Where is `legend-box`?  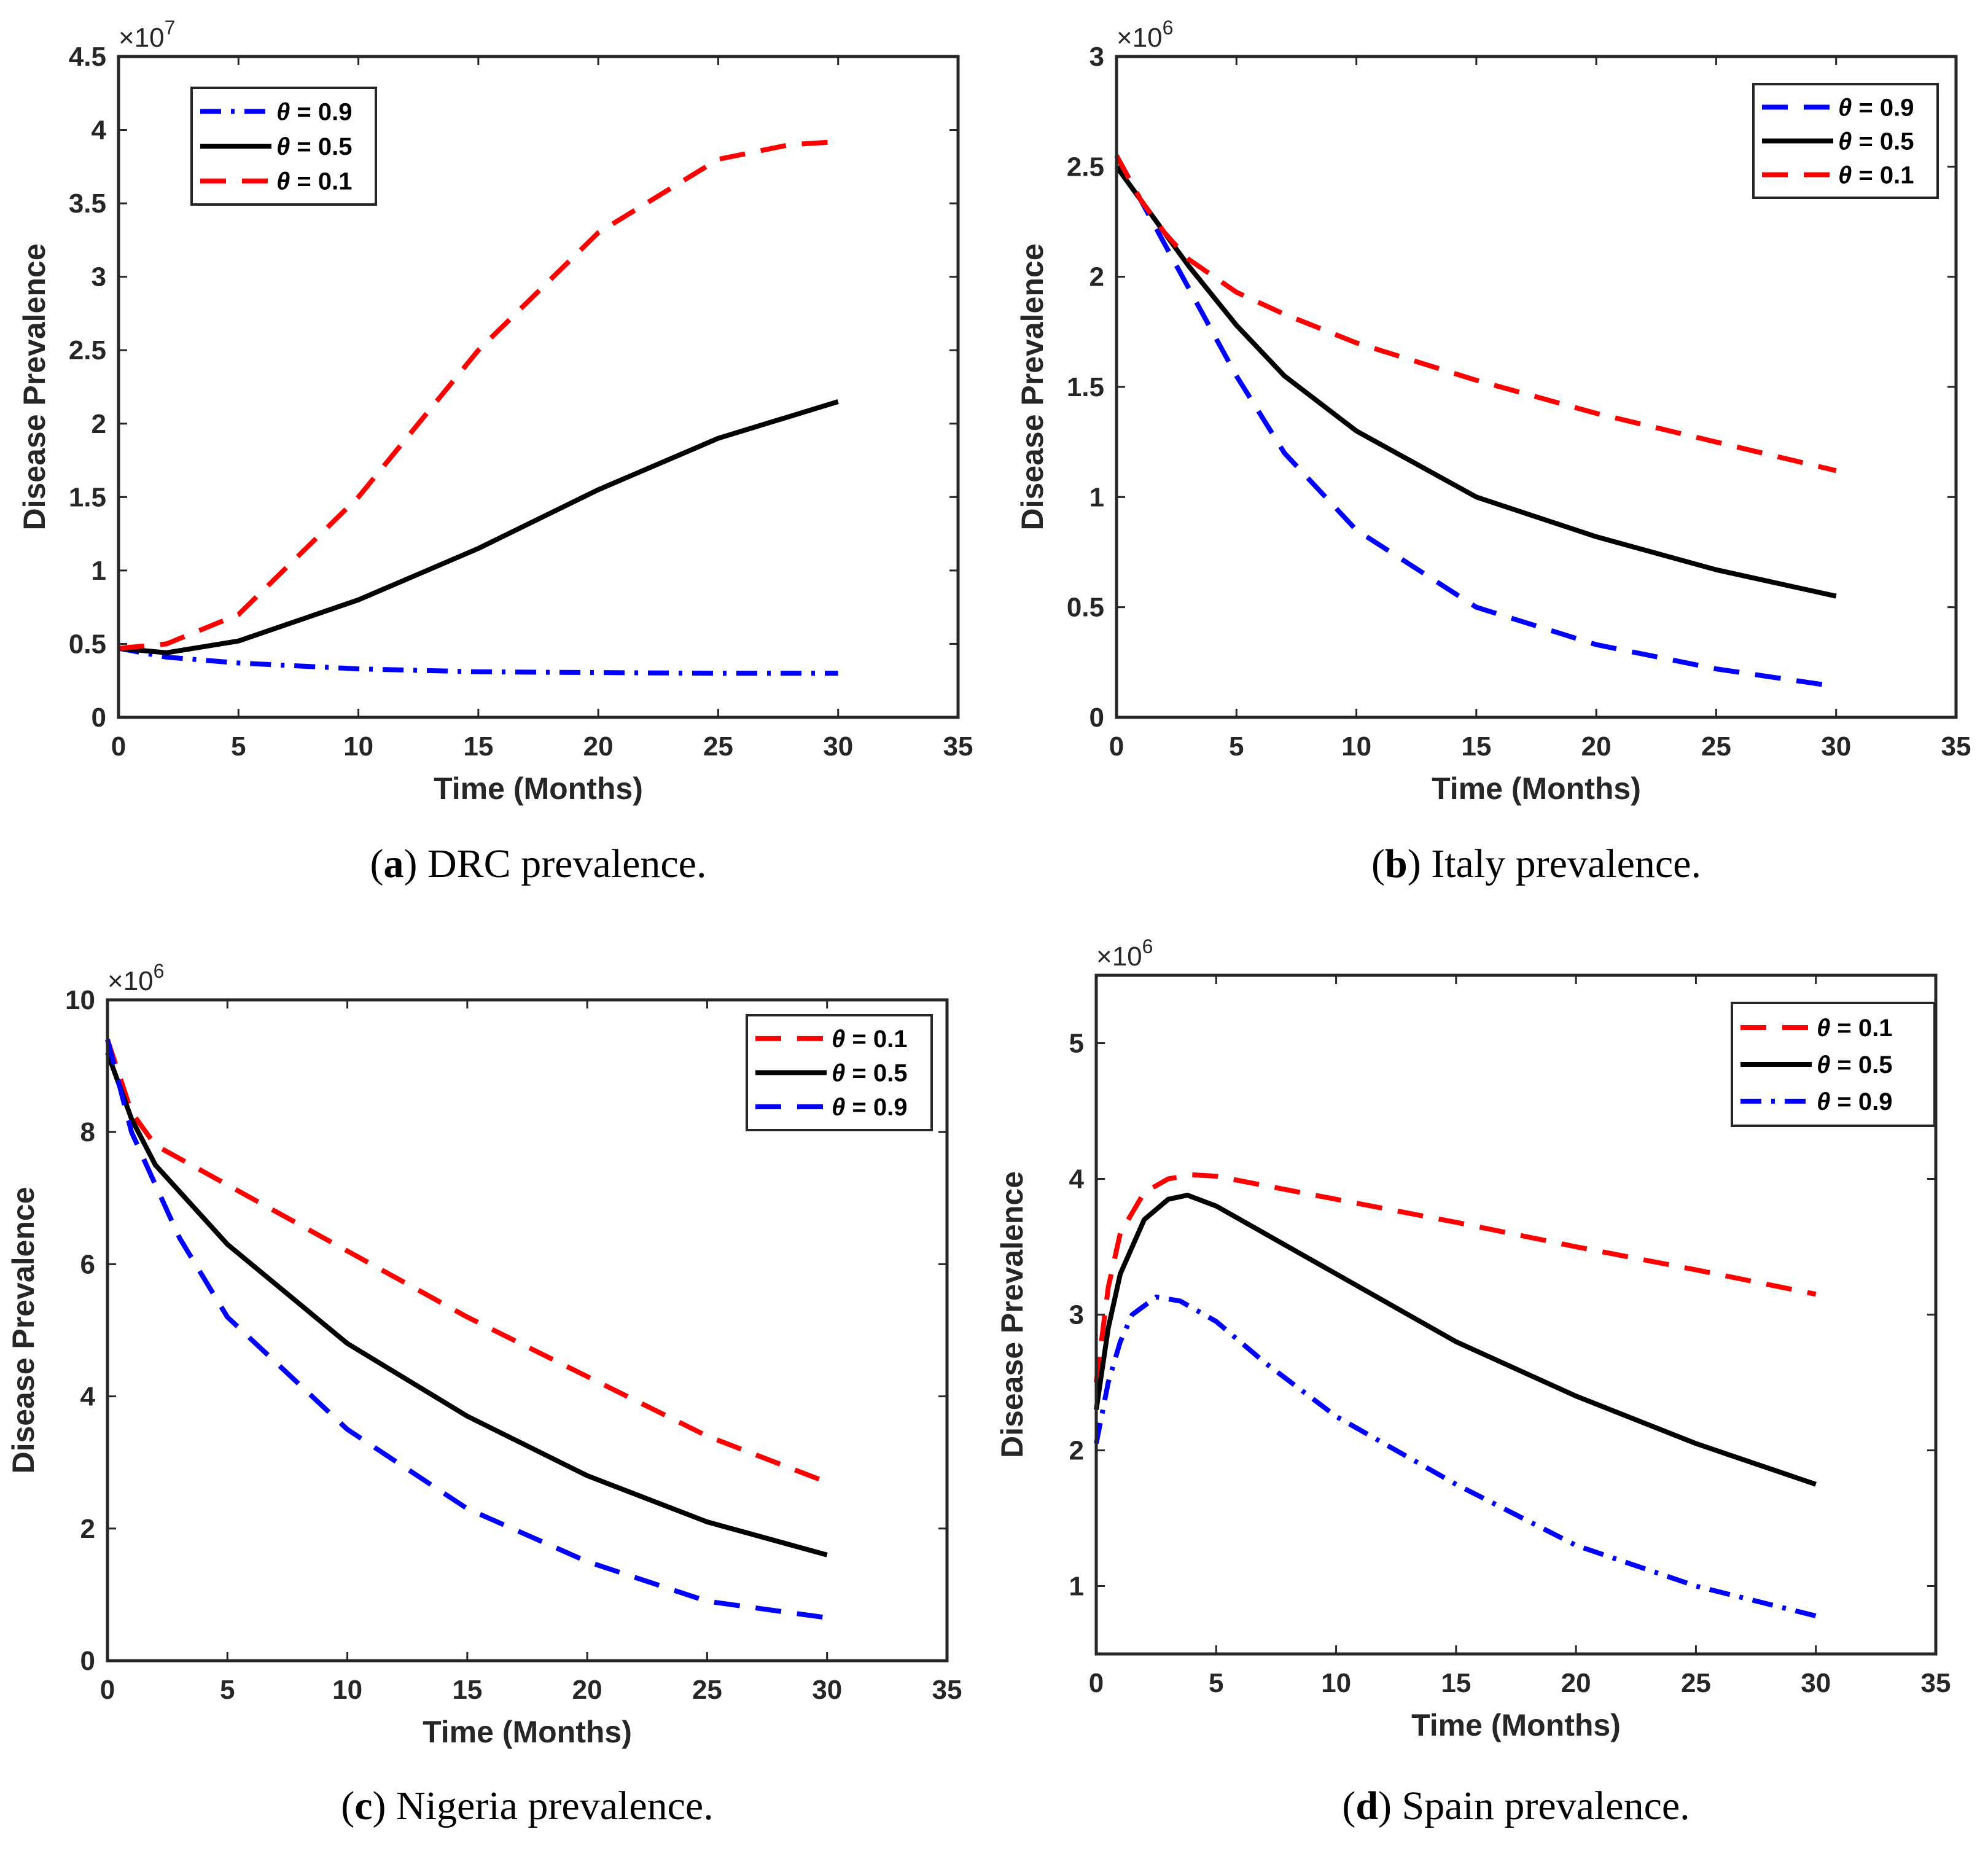 legend-box is located at coordinates (1834, 1064).